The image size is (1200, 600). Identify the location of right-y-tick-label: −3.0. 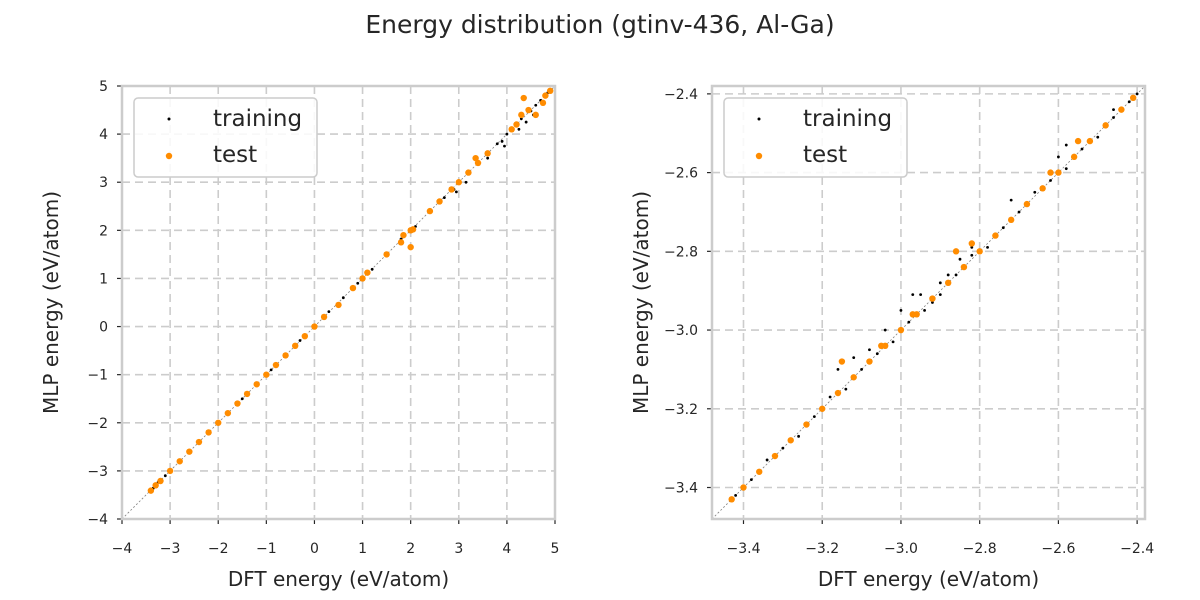
(681, 331).